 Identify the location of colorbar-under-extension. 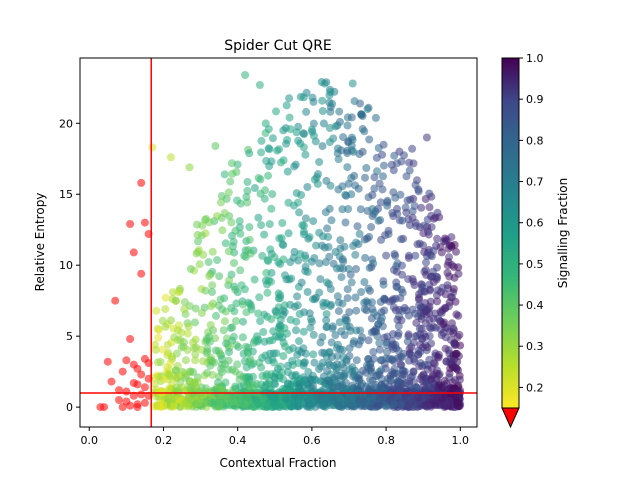
(510, 418).